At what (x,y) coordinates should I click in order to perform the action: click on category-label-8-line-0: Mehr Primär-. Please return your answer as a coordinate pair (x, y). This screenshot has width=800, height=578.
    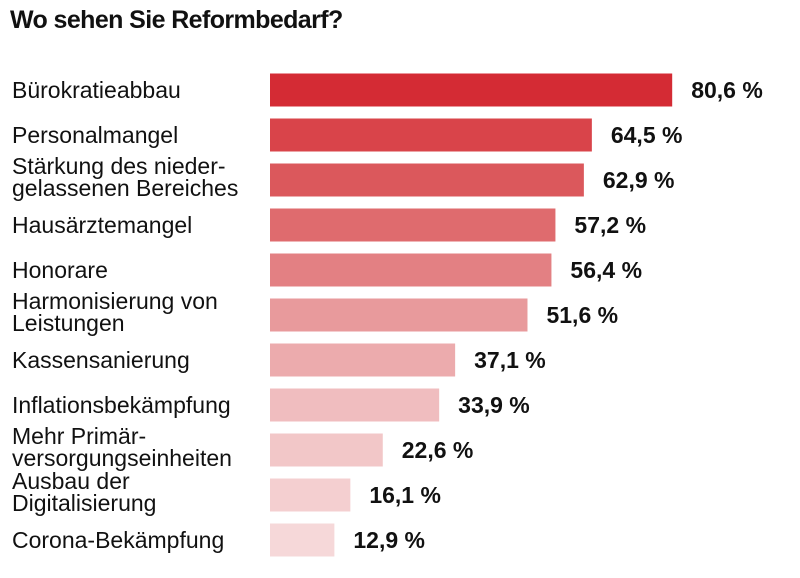
    Looking at the image, I should click on (79, 436).